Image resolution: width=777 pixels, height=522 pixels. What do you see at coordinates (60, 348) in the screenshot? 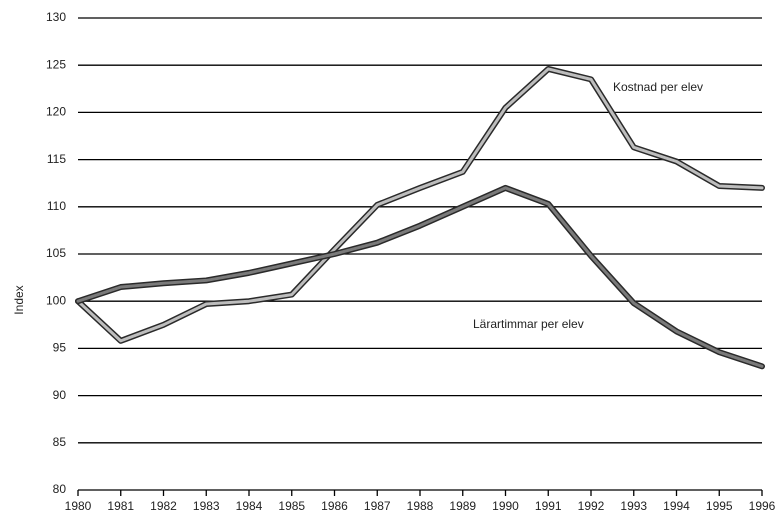
I see `y-tick-label: 95` at bounding box center [60, 348].